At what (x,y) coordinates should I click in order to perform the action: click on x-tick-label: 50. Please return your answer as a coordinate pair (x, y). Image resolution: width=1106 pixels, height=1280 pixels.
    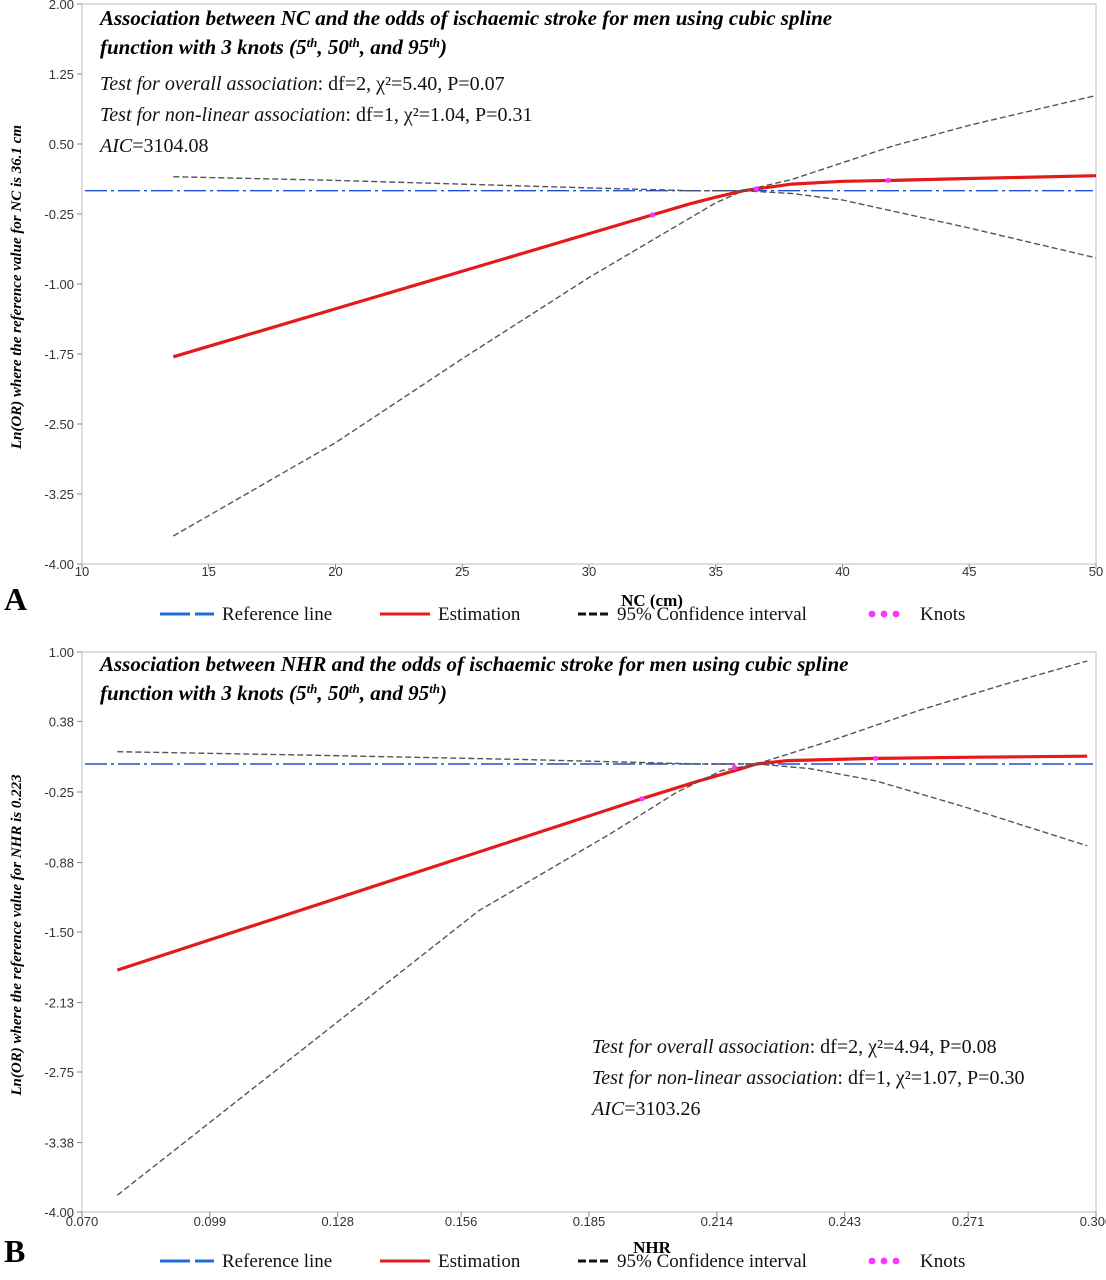
    Looking at the image, I should click on (1096, 571).